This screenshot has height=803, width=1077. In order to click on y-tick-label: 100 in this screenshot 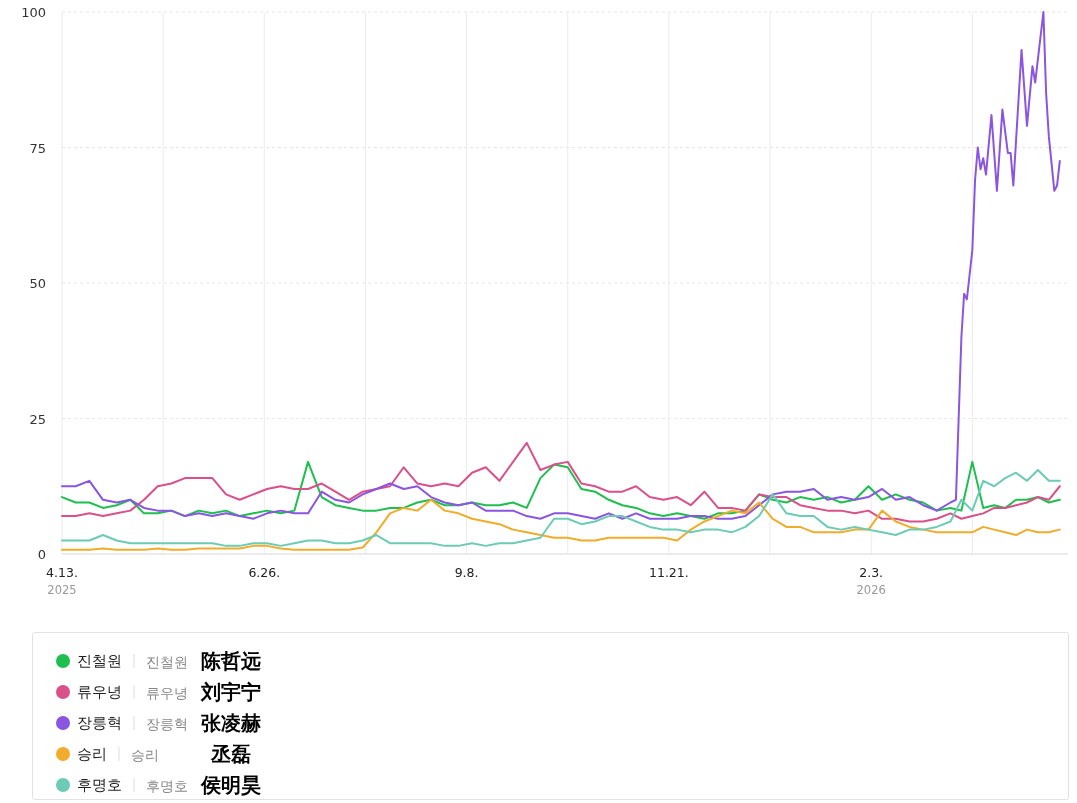, I will do `click(33, 12)`.